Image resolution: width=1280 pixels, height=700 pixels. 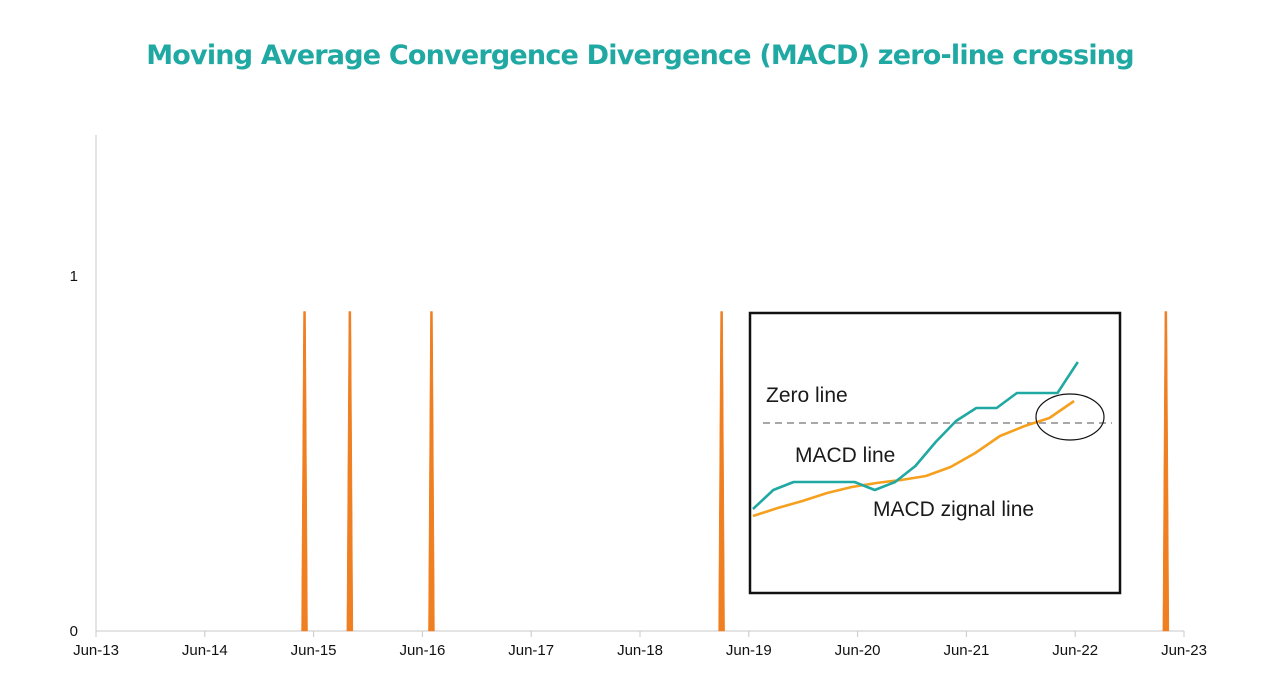 I want to click on y-tick-label: 0, so click(x=74, y=631).